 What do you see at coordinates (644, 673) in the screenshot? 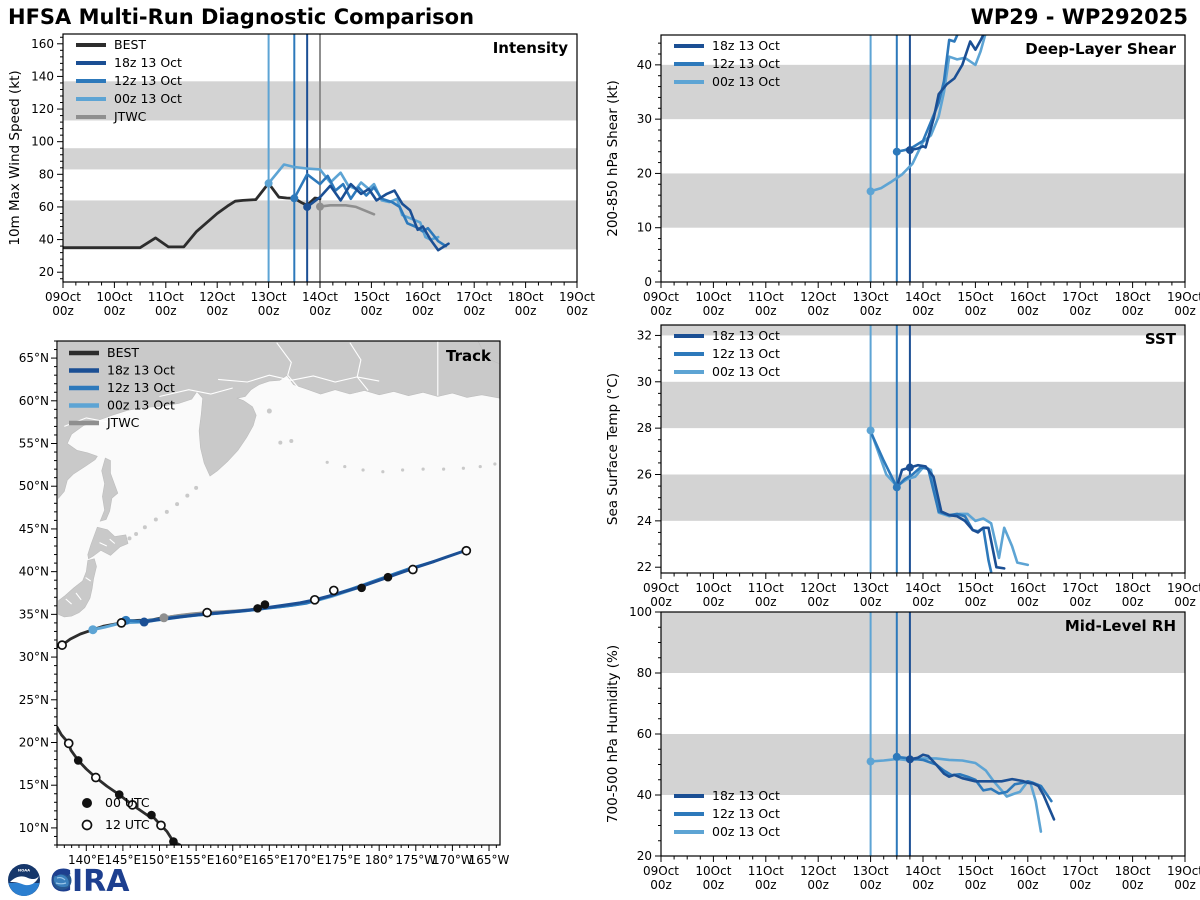
I see `svg-text: 80` at bounding box center [644, 673].